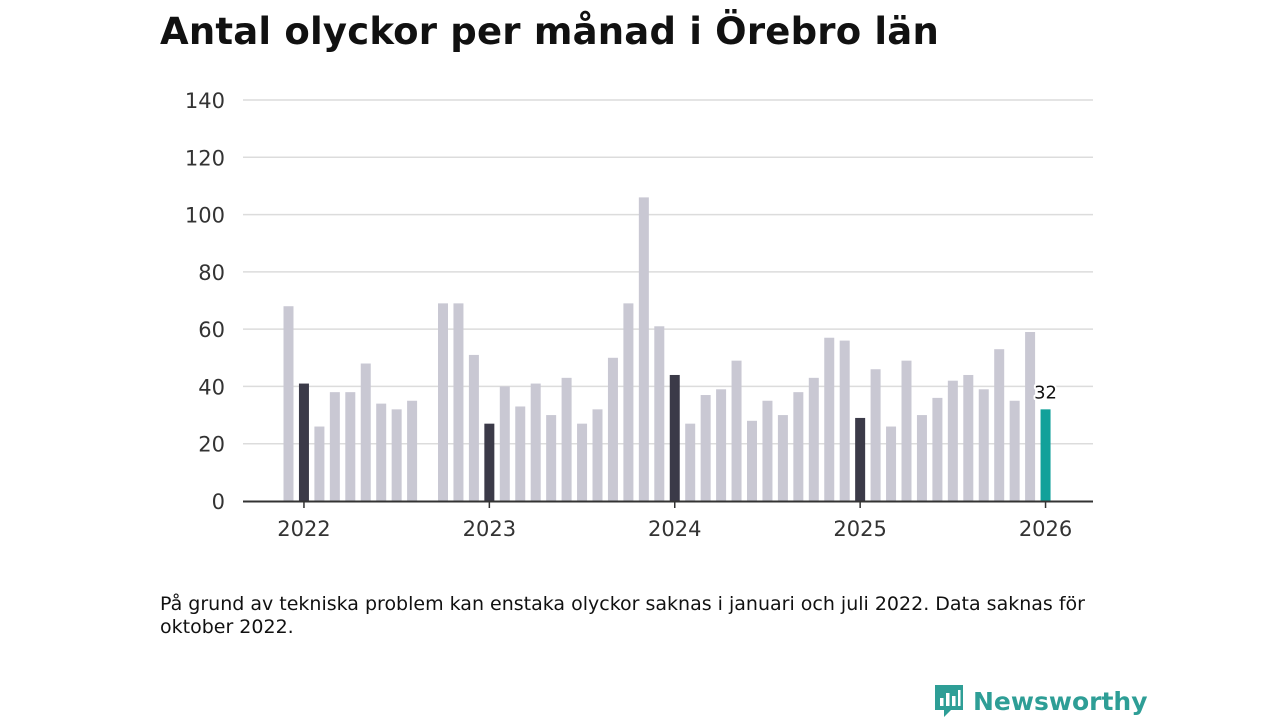 The image size is (1280, 720). Describe the element at coordinates (211, 445) in the screenshot. I see `y-tick-label: 20` at that location.